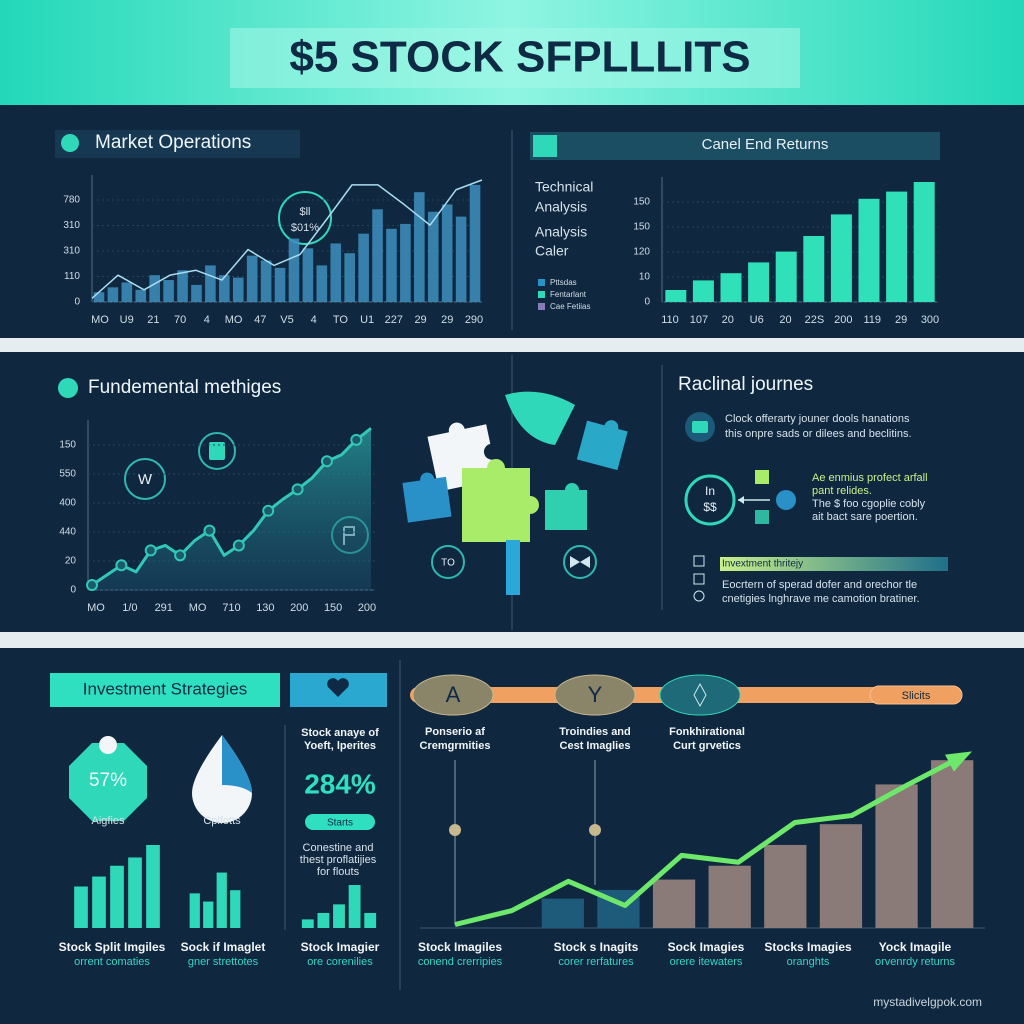 The width and height of the screenshot is (1024, 1024). What do you see at coordinates (127, 320) in the screenshot?
I see `x-axis-label: U9` at bounding box center [127, 320].